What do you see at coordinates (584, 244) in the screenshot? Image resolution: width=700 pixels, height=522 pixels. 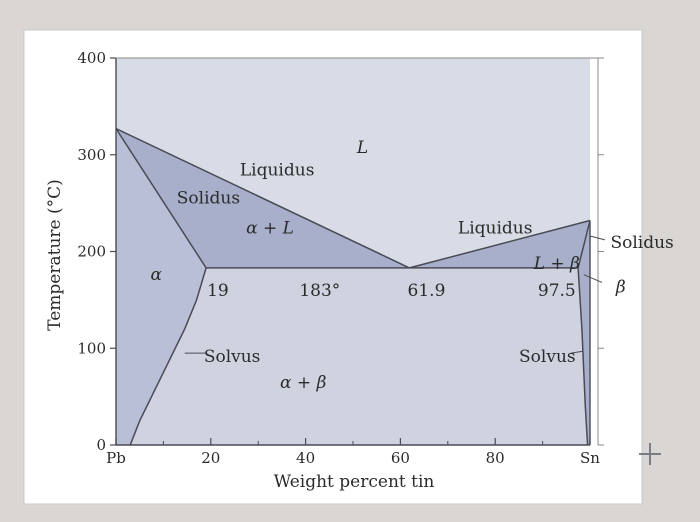 I see `solidus-right-line` at bounding box center [584, 244].